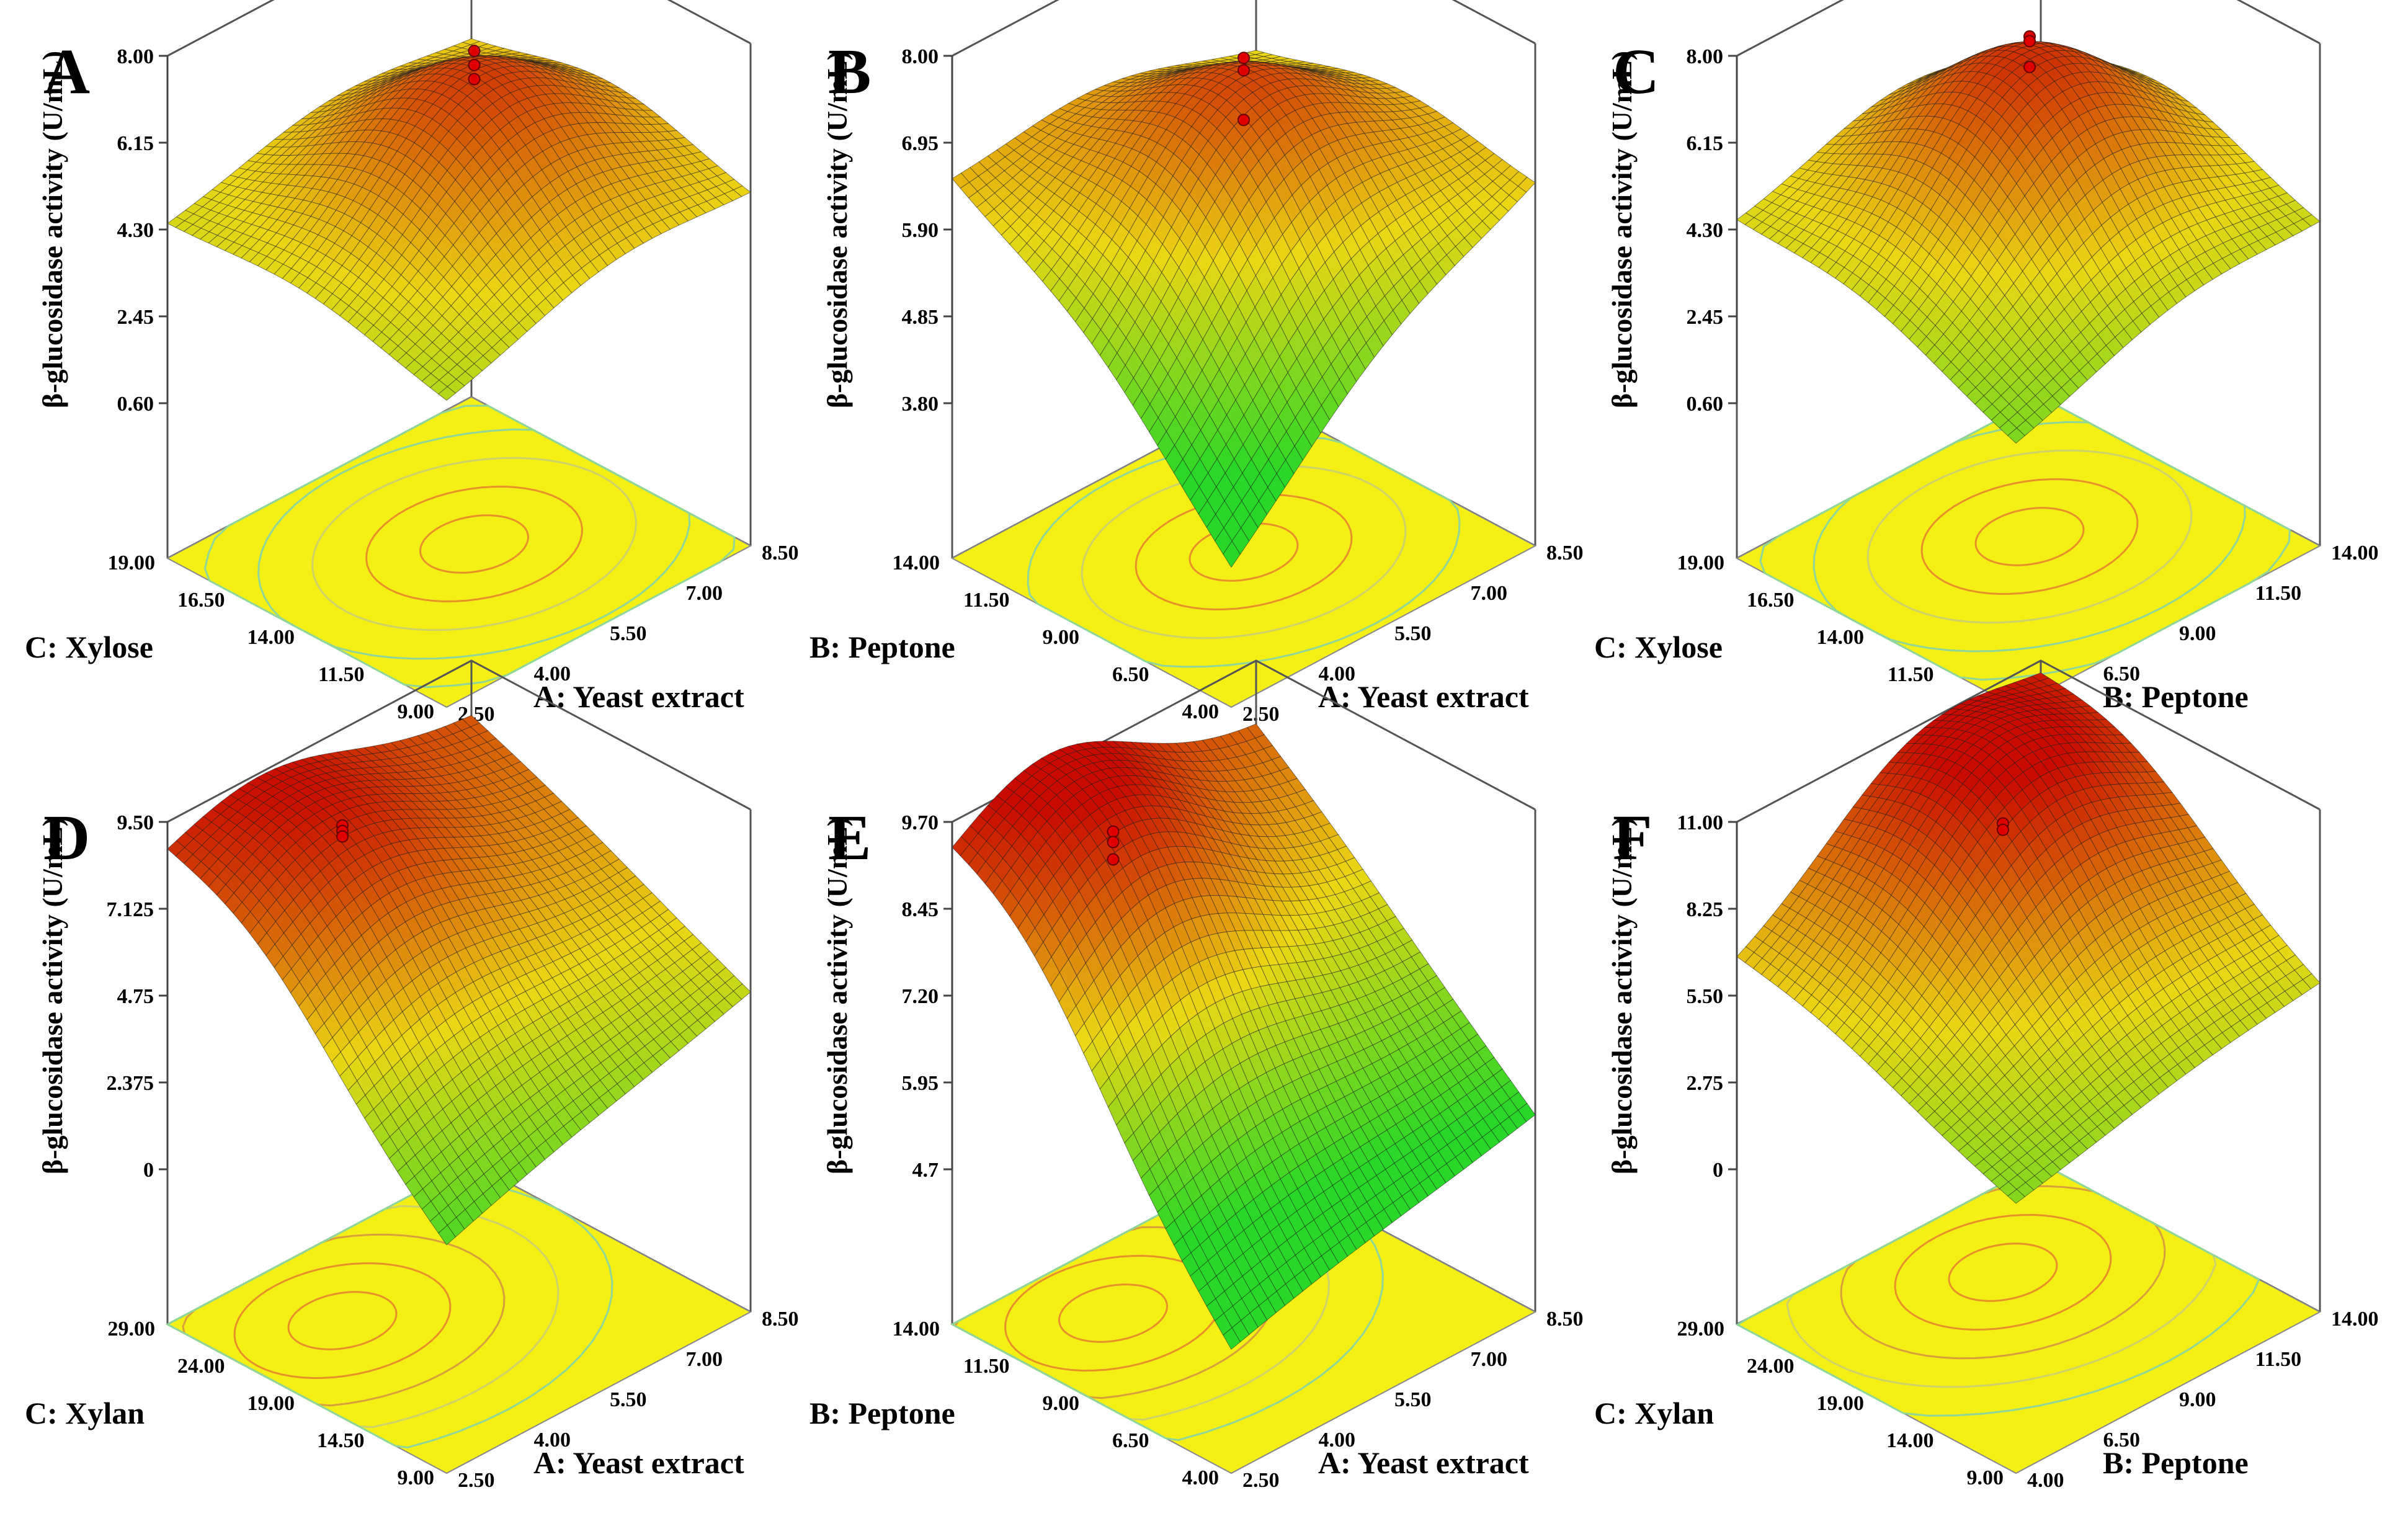  I want to click on panel-label: B, so click(849, 72).